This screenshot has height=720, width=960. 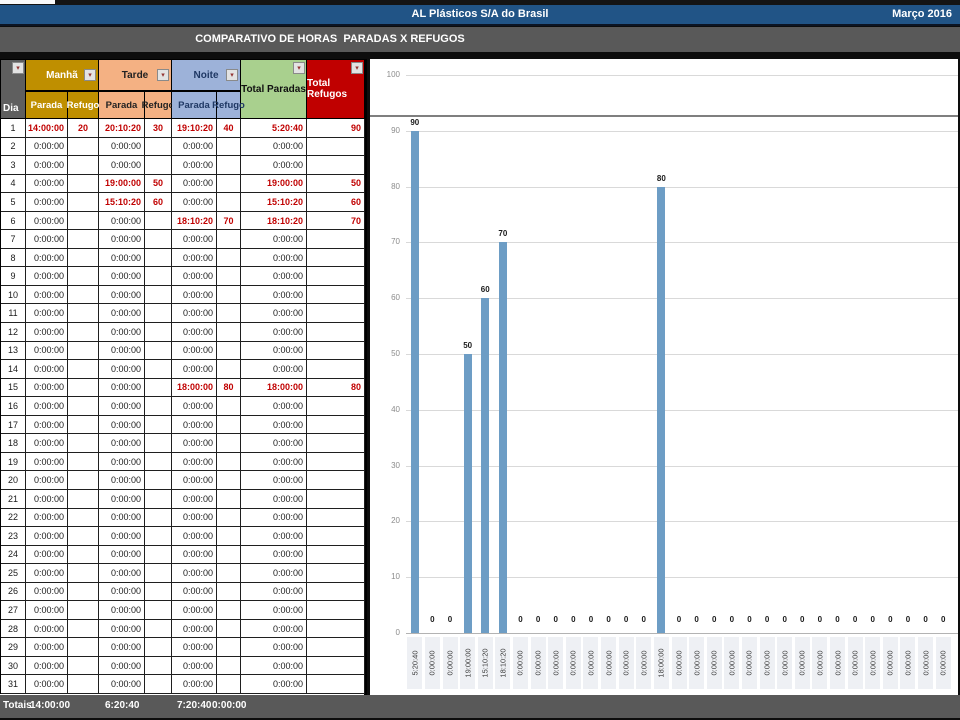 What do you see at coordinates (13, 314) in the screenshot?
I see `day-cell: 11` at bounding box center [13, 314].